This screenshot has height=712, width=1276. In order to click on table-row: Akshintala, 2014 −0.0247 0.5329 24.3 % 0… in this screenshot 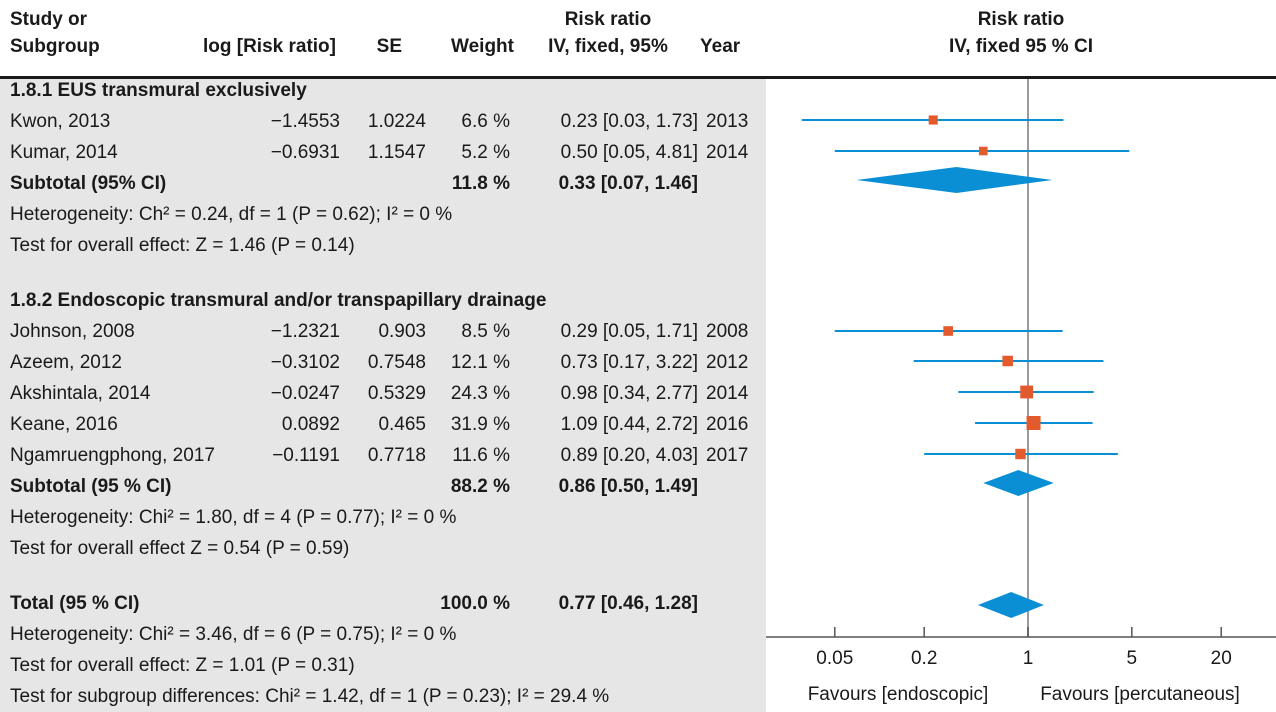, I will do `click(383, 393)`.